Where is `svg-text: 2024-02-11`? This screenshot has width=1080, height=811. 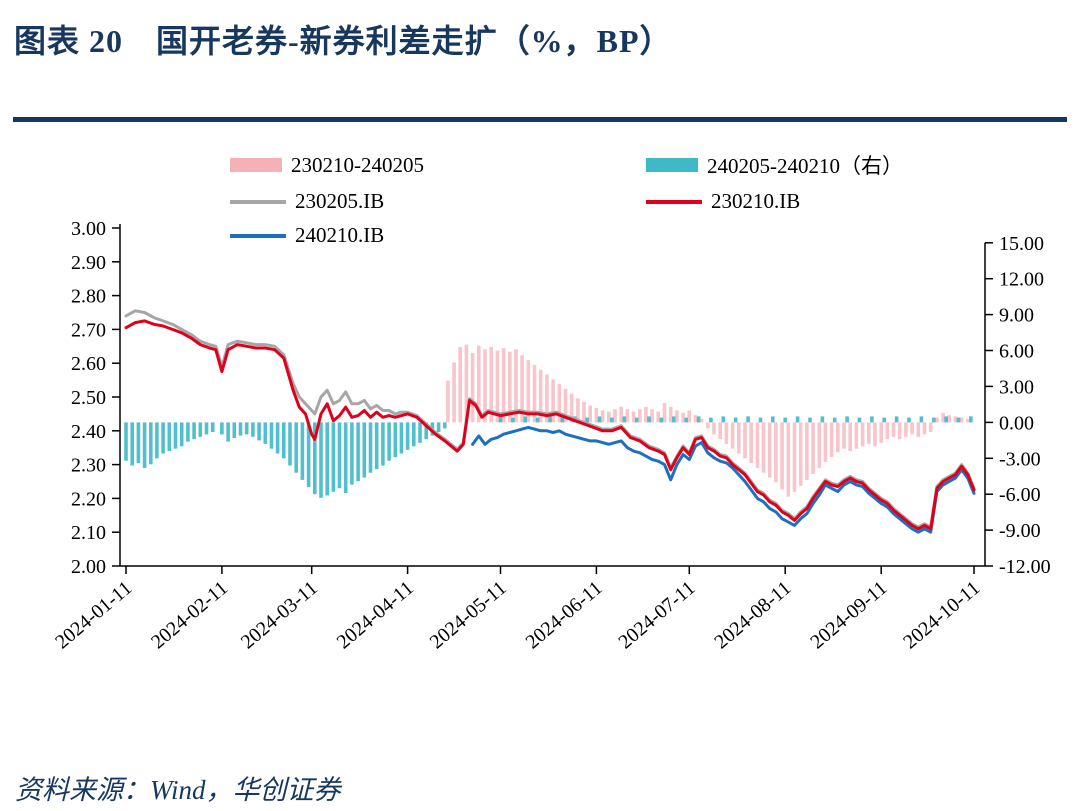 svg-text: 2024-02-11 is located at coordinates (189, 615).